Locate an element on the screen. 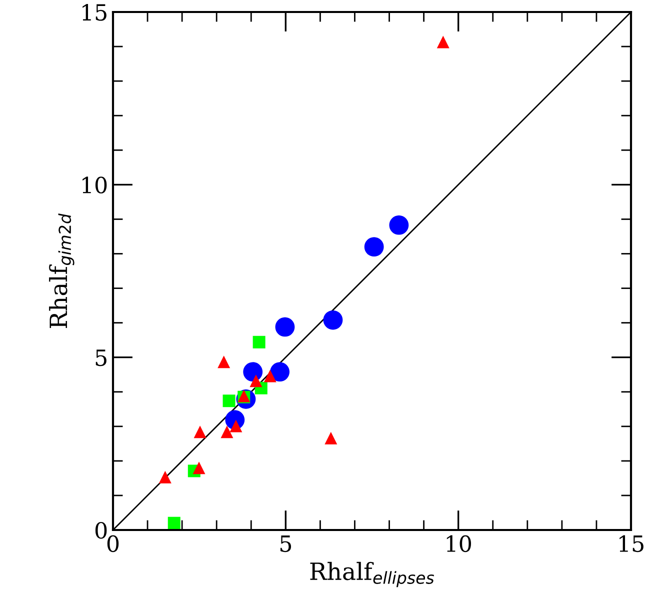  y-tick-label: 15 is located at coordinates (94, 12).